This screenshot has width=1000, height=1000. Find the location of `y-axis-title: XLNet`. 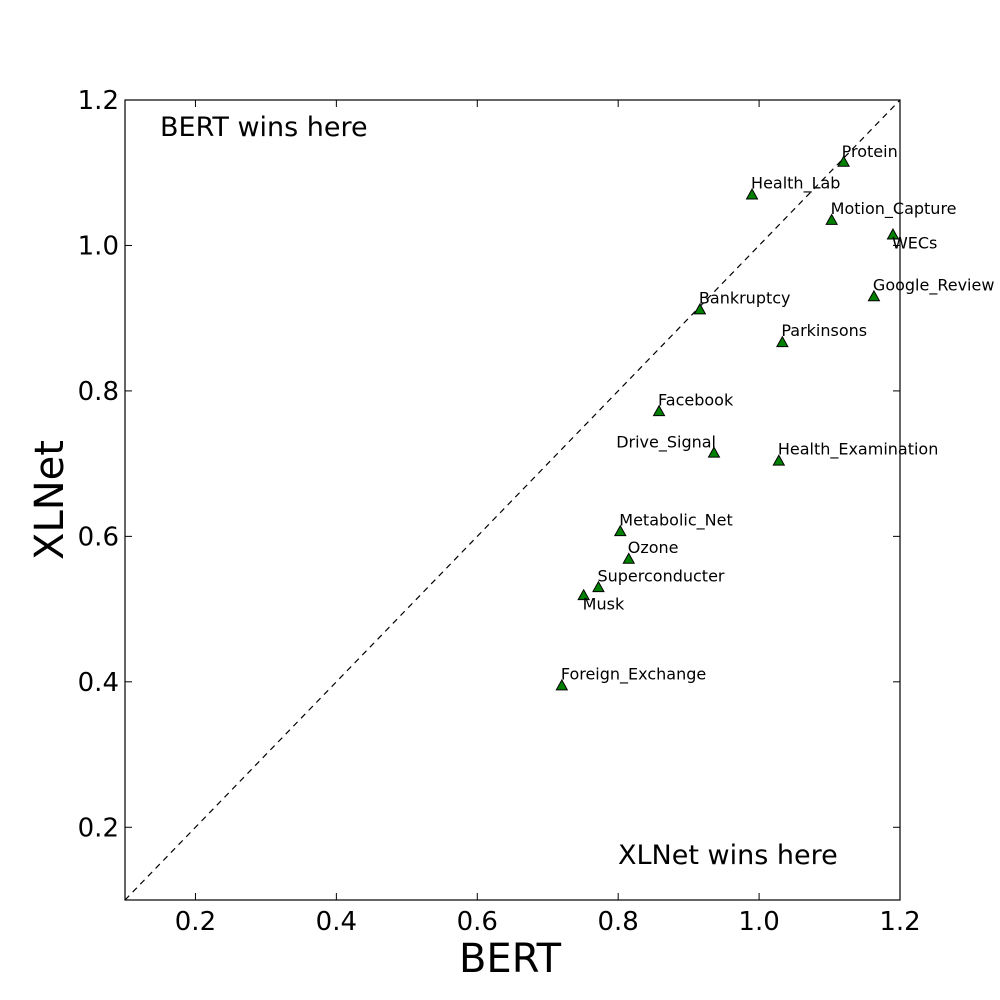

y-axis-title: XLNet is located at coordinates (50, 500).